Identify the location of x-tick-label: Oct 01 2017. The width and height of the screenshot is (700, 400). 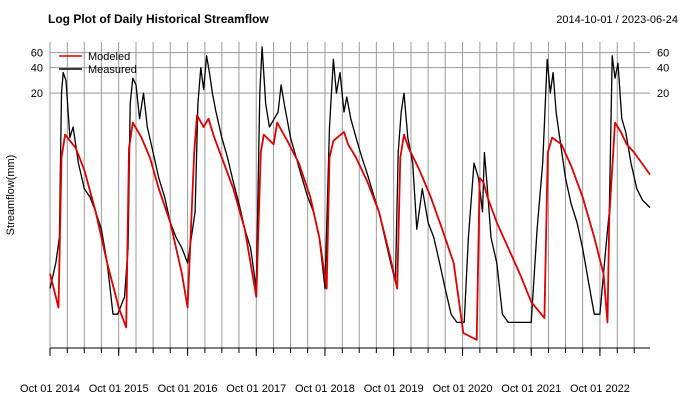
(256, 389).